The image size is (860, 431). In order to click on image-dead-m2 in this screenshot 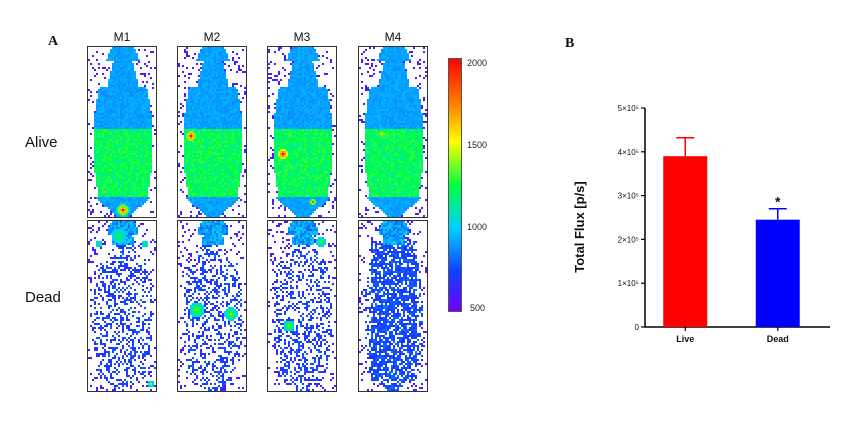, I will do `click(212, 306)`.